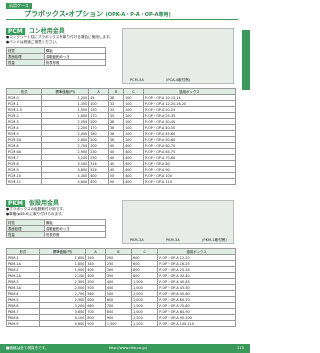 The height and width of the screenshot is (353, 320). Describe the element at coordinates (121, 269) in the screenshot. I see `table-row: PKM-2 1,900 400 300 800 P-OP・OP-A 25-35` at that location.